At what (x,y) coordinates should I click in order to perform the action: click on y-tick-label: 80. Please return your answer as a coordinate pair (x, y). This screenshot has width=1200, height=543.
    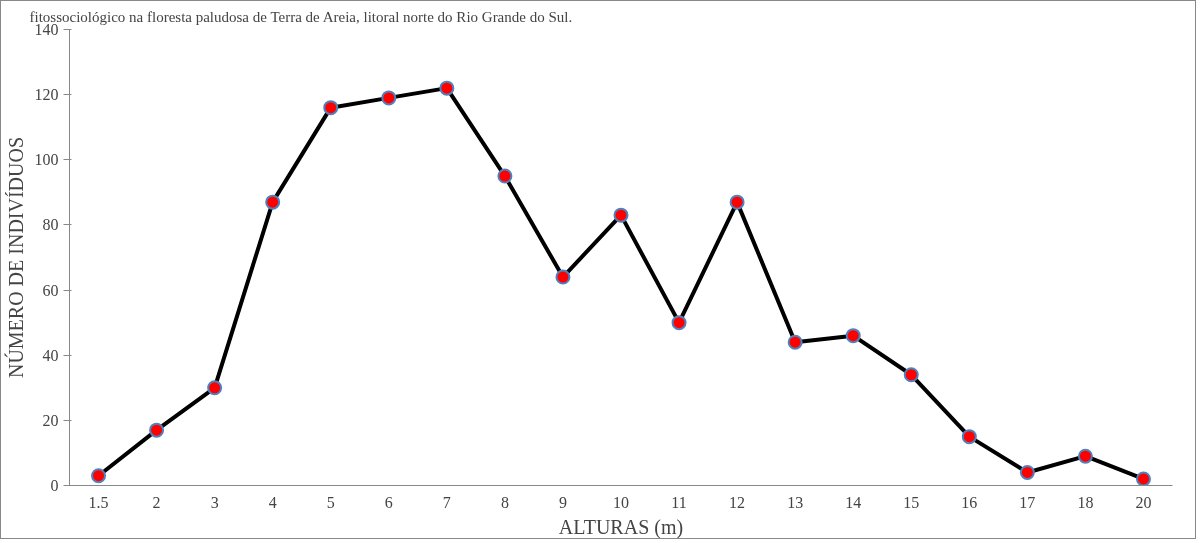
    Looking at the image, I should click on (50, 225).